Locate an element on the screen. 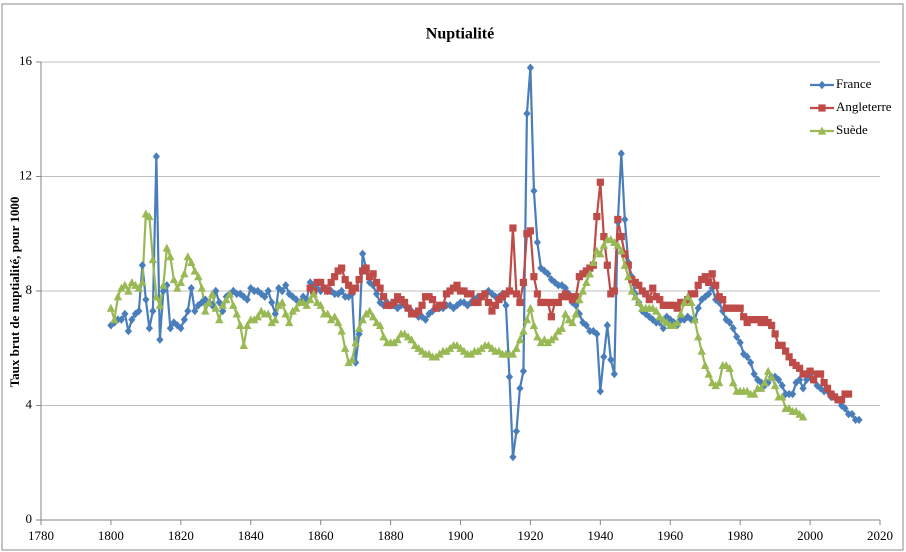  chart-title: Nuptialité is located at coordinates (460, 34).